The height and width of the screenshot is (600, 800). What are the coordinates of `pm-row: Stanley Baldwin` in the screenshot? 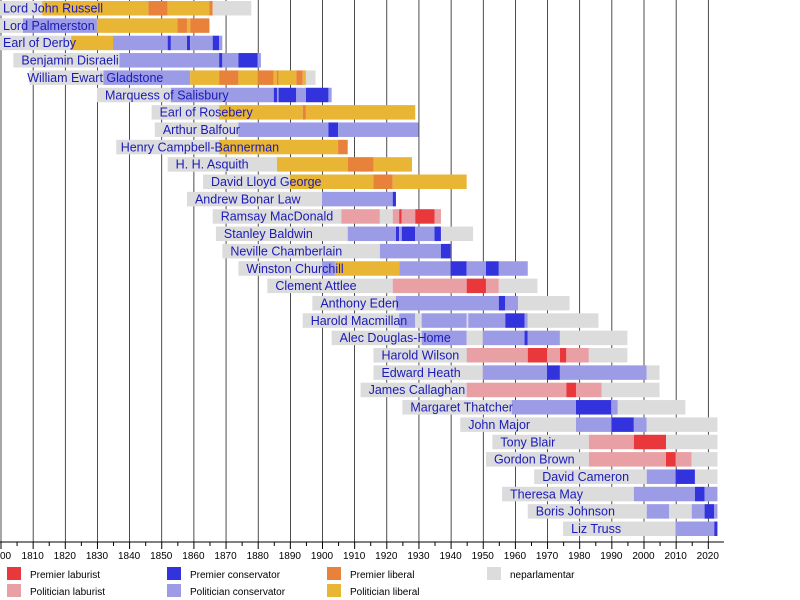 It's located at (344, 234).